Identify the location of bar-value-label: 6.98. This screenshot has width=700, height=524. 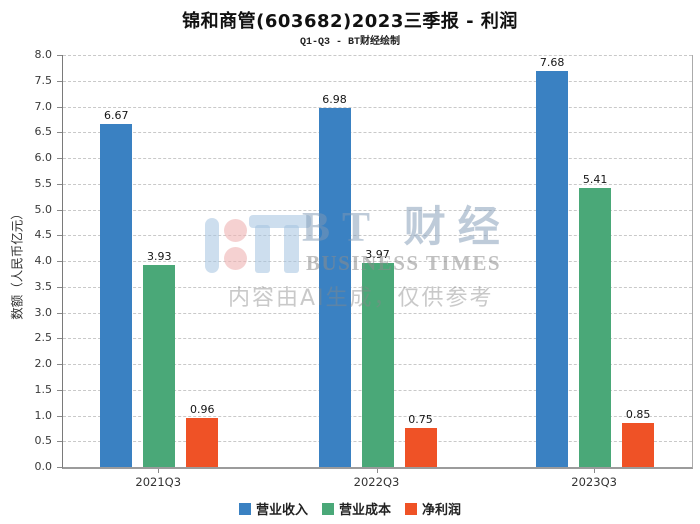
(334, 99).